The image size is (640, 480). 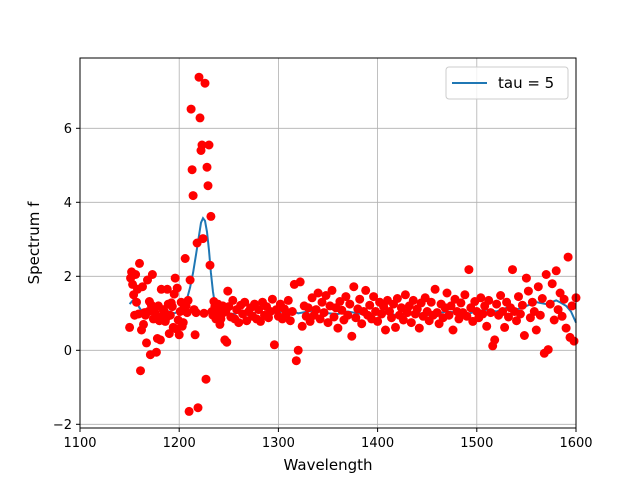 I want to click on x-axis-label: Wavelength, so click(x=328, y=465).